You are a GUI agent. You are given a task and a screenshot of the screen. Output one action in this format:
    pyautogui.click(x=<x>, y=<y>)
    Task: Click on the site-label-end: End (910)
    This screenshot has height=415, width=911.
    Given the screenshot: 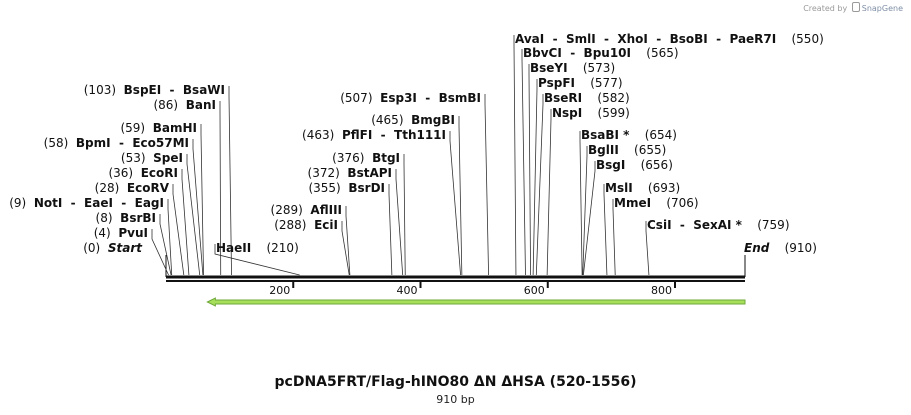 What is the action you would take?
    pyautogui.click(x=780, y=248)
    